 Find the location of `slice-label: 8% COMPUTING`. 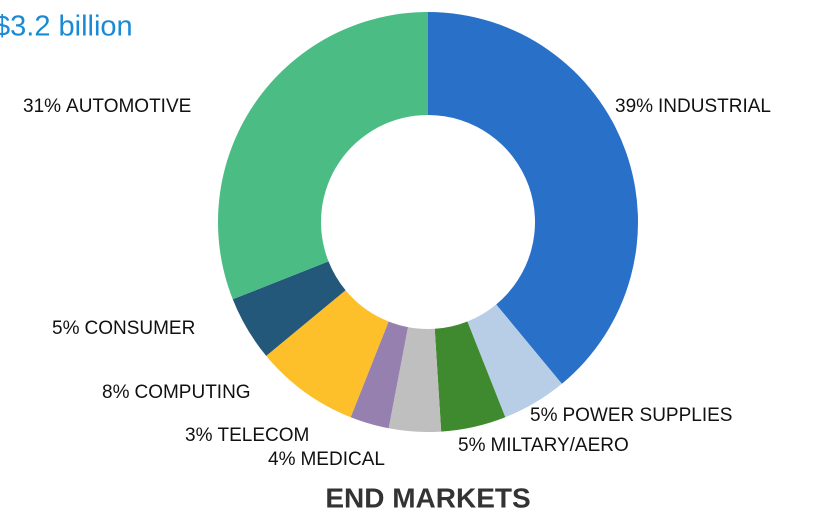

slice-label: 8% COMPUTING is located at coordinates (176, 392).